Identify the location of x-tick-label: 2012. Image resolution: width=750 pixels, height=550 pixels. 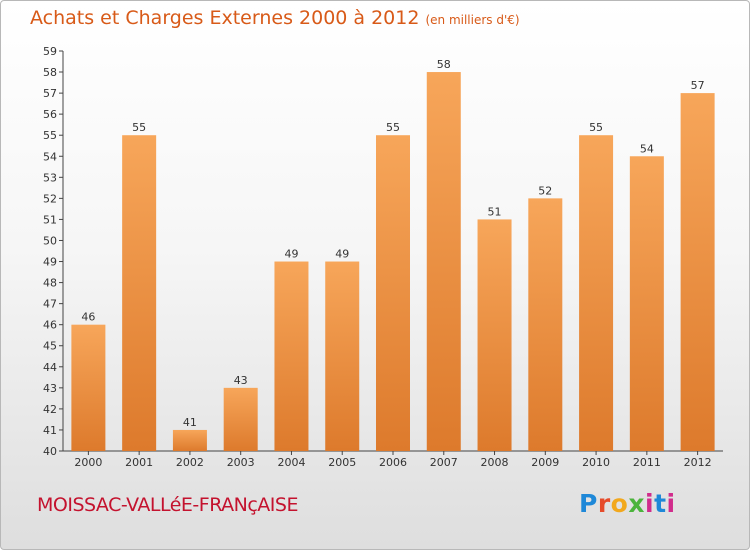
(698, 462).